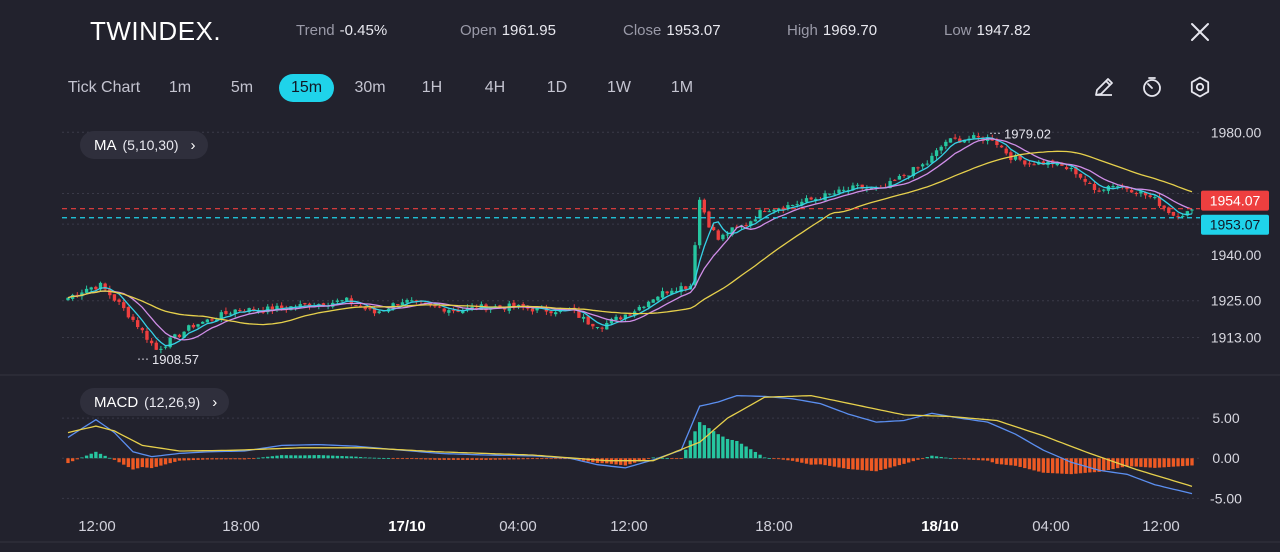 The width and height of the screenshot is (1280, 552). I want to click on close-icon, so click(1200, 32).